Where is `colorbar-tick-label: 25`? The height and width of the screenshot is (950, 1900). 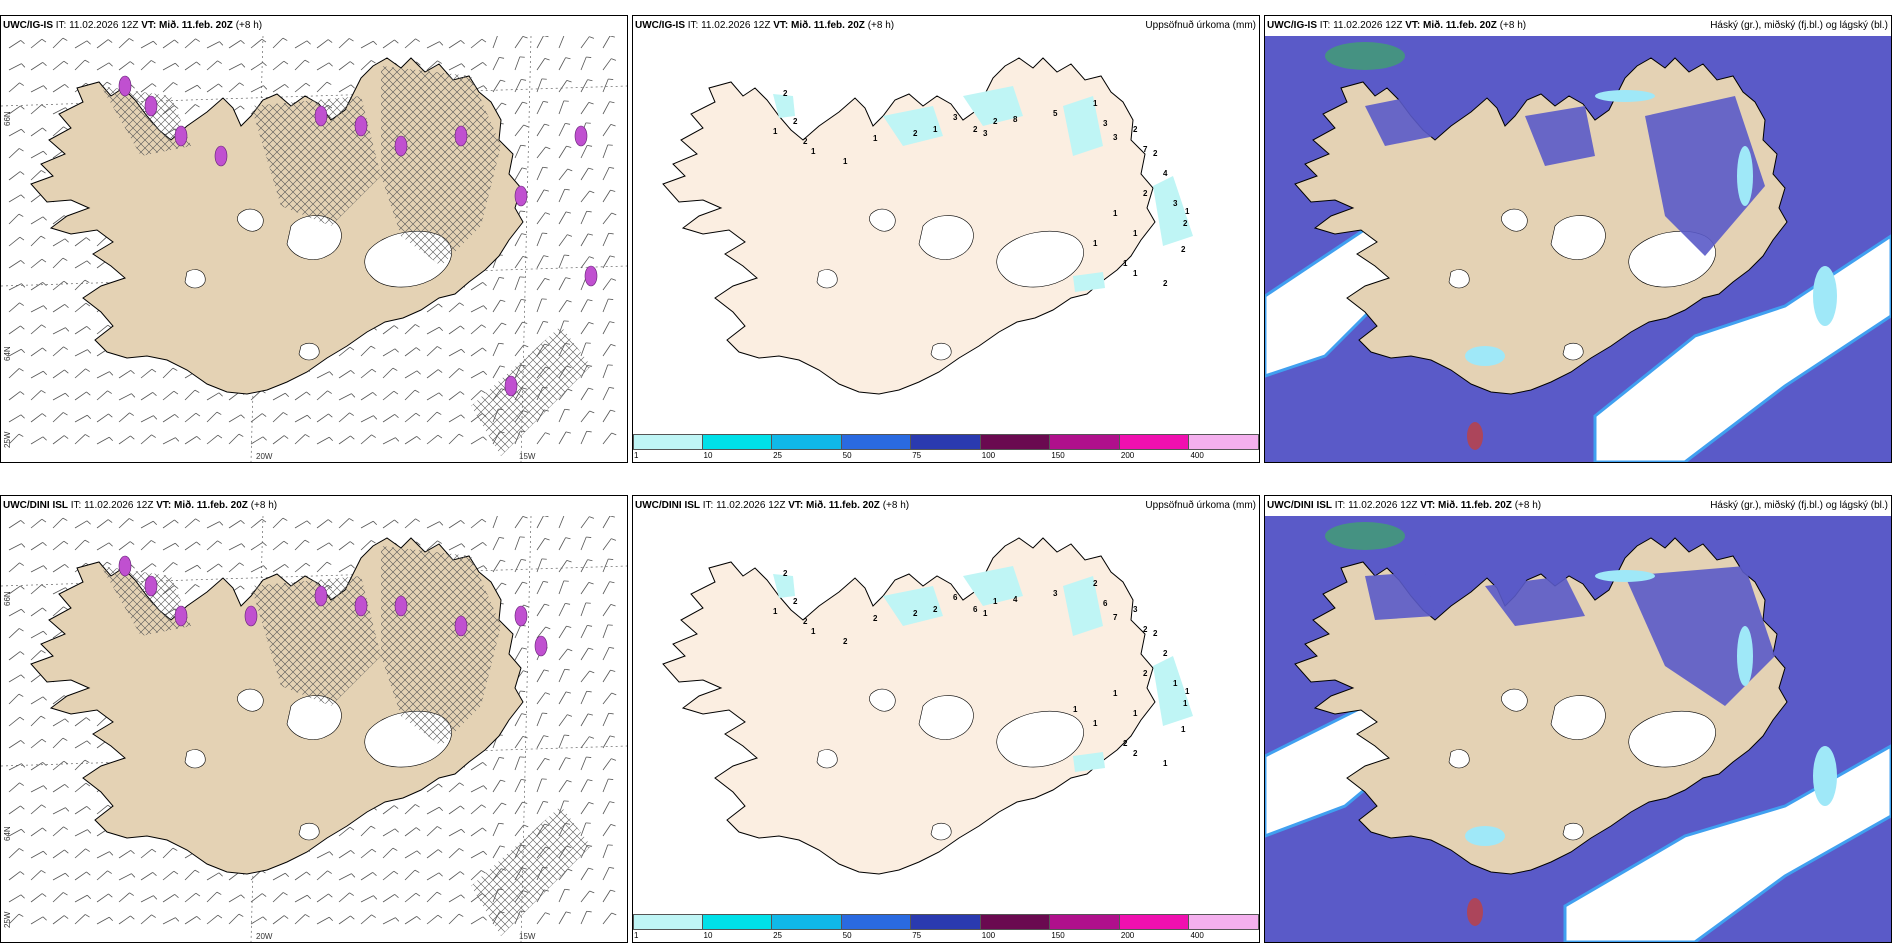
colorbar-tick-label: 25 is located at coordinates (778, 935).